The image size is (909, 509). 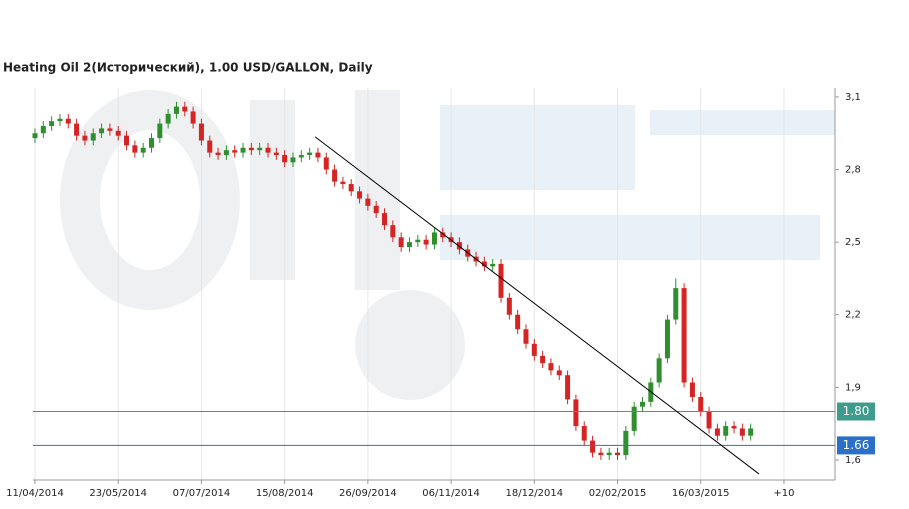 I want to click on x-tick-label: 18/12/2014, so click(x=534, y=493).